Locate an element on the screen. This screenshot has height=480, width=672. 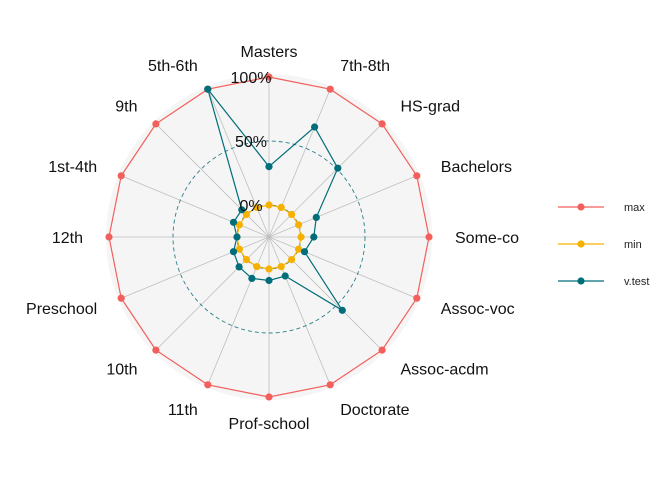
legend-label: max is located at coordinates (634, 208).